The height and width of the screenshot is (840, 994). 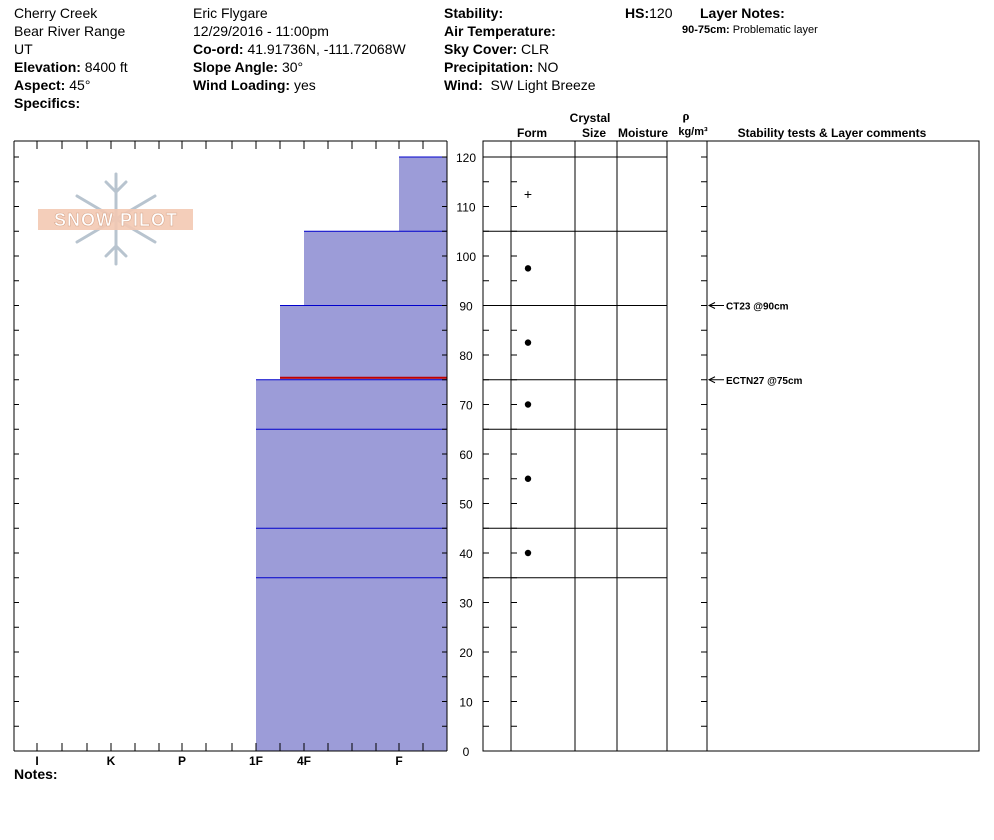 What do you see at coordinates (111, 761) in the screenshot?
I see `hardness-label: K` at bounding box center [111, 761].